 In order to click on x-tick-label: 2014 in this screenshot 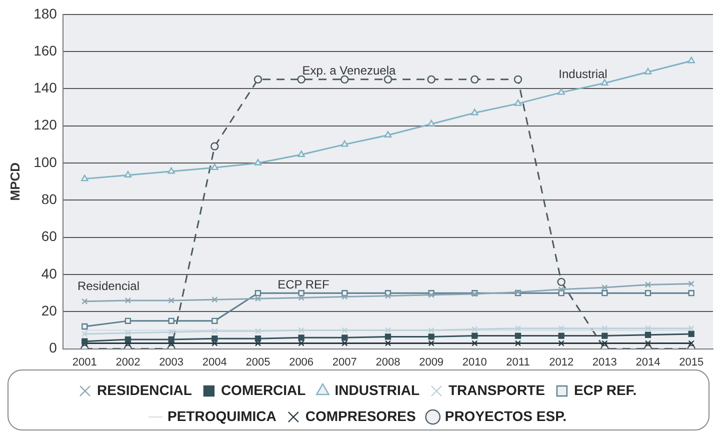, I will do `click(648, 362)`.